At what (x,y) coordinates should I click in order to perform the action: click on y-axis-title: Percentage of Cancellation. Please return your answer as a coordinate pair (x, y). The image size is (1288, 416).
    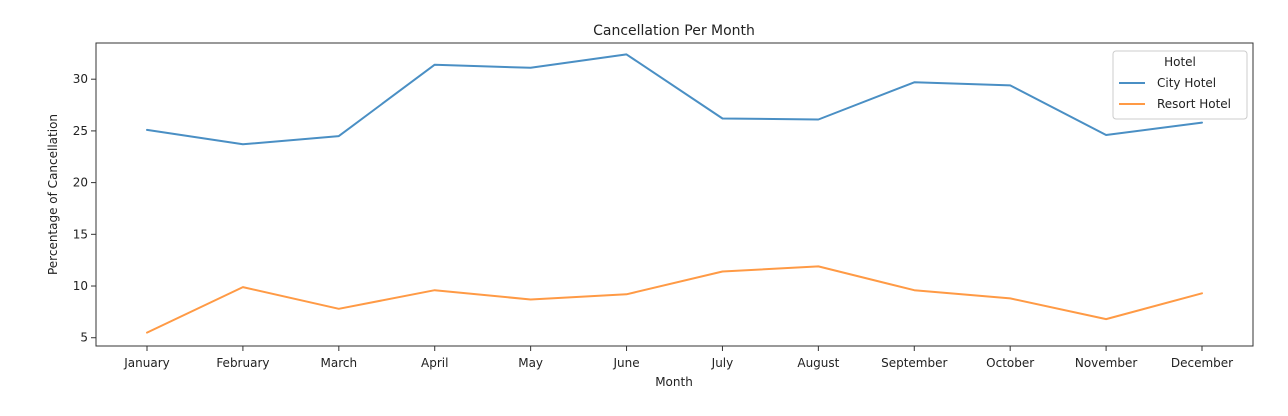
    Looking at the image, I should click on (53, 194).